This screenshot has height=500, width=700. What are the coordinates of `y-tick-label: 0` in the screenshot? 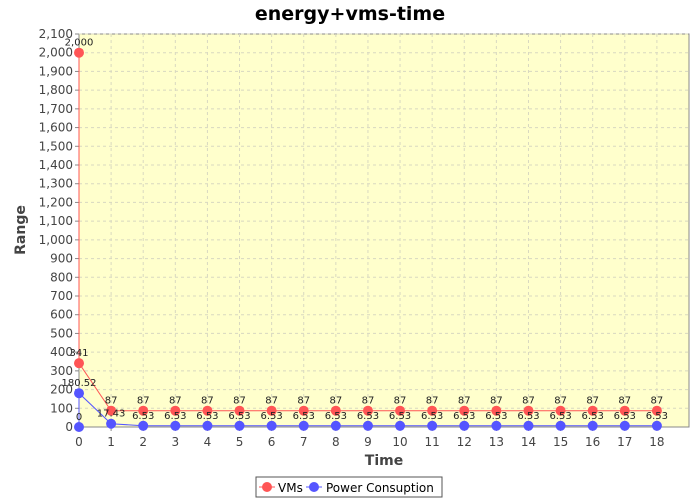 It's located at (69, 427).